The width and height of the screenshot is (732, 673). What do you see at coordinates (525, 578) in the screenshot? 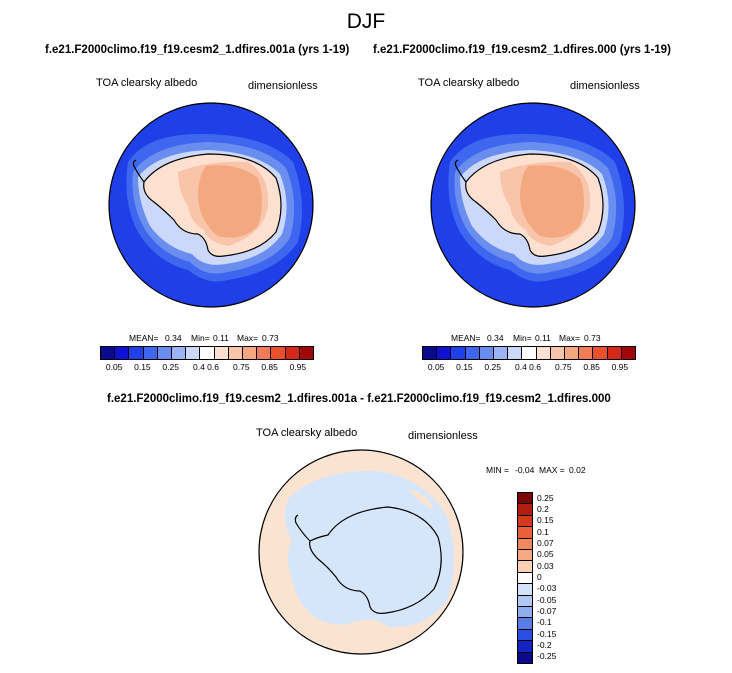
I see `diff-colorbar` at bounding box center [525, 578].